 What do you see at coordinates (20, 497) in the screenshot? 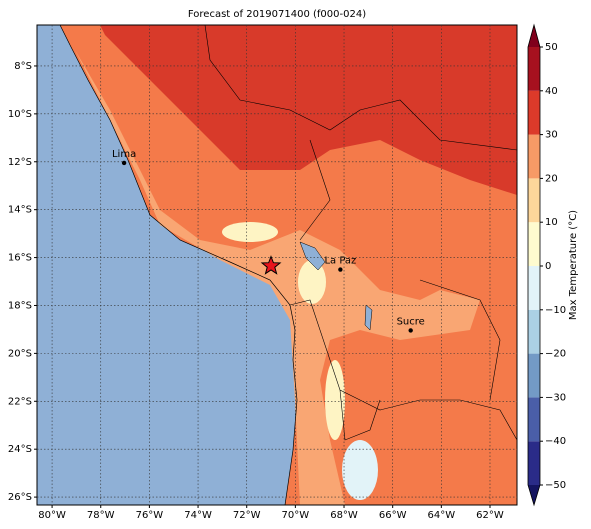
I see `y-tick-label: 26°S` at bounding box center [20, 497].